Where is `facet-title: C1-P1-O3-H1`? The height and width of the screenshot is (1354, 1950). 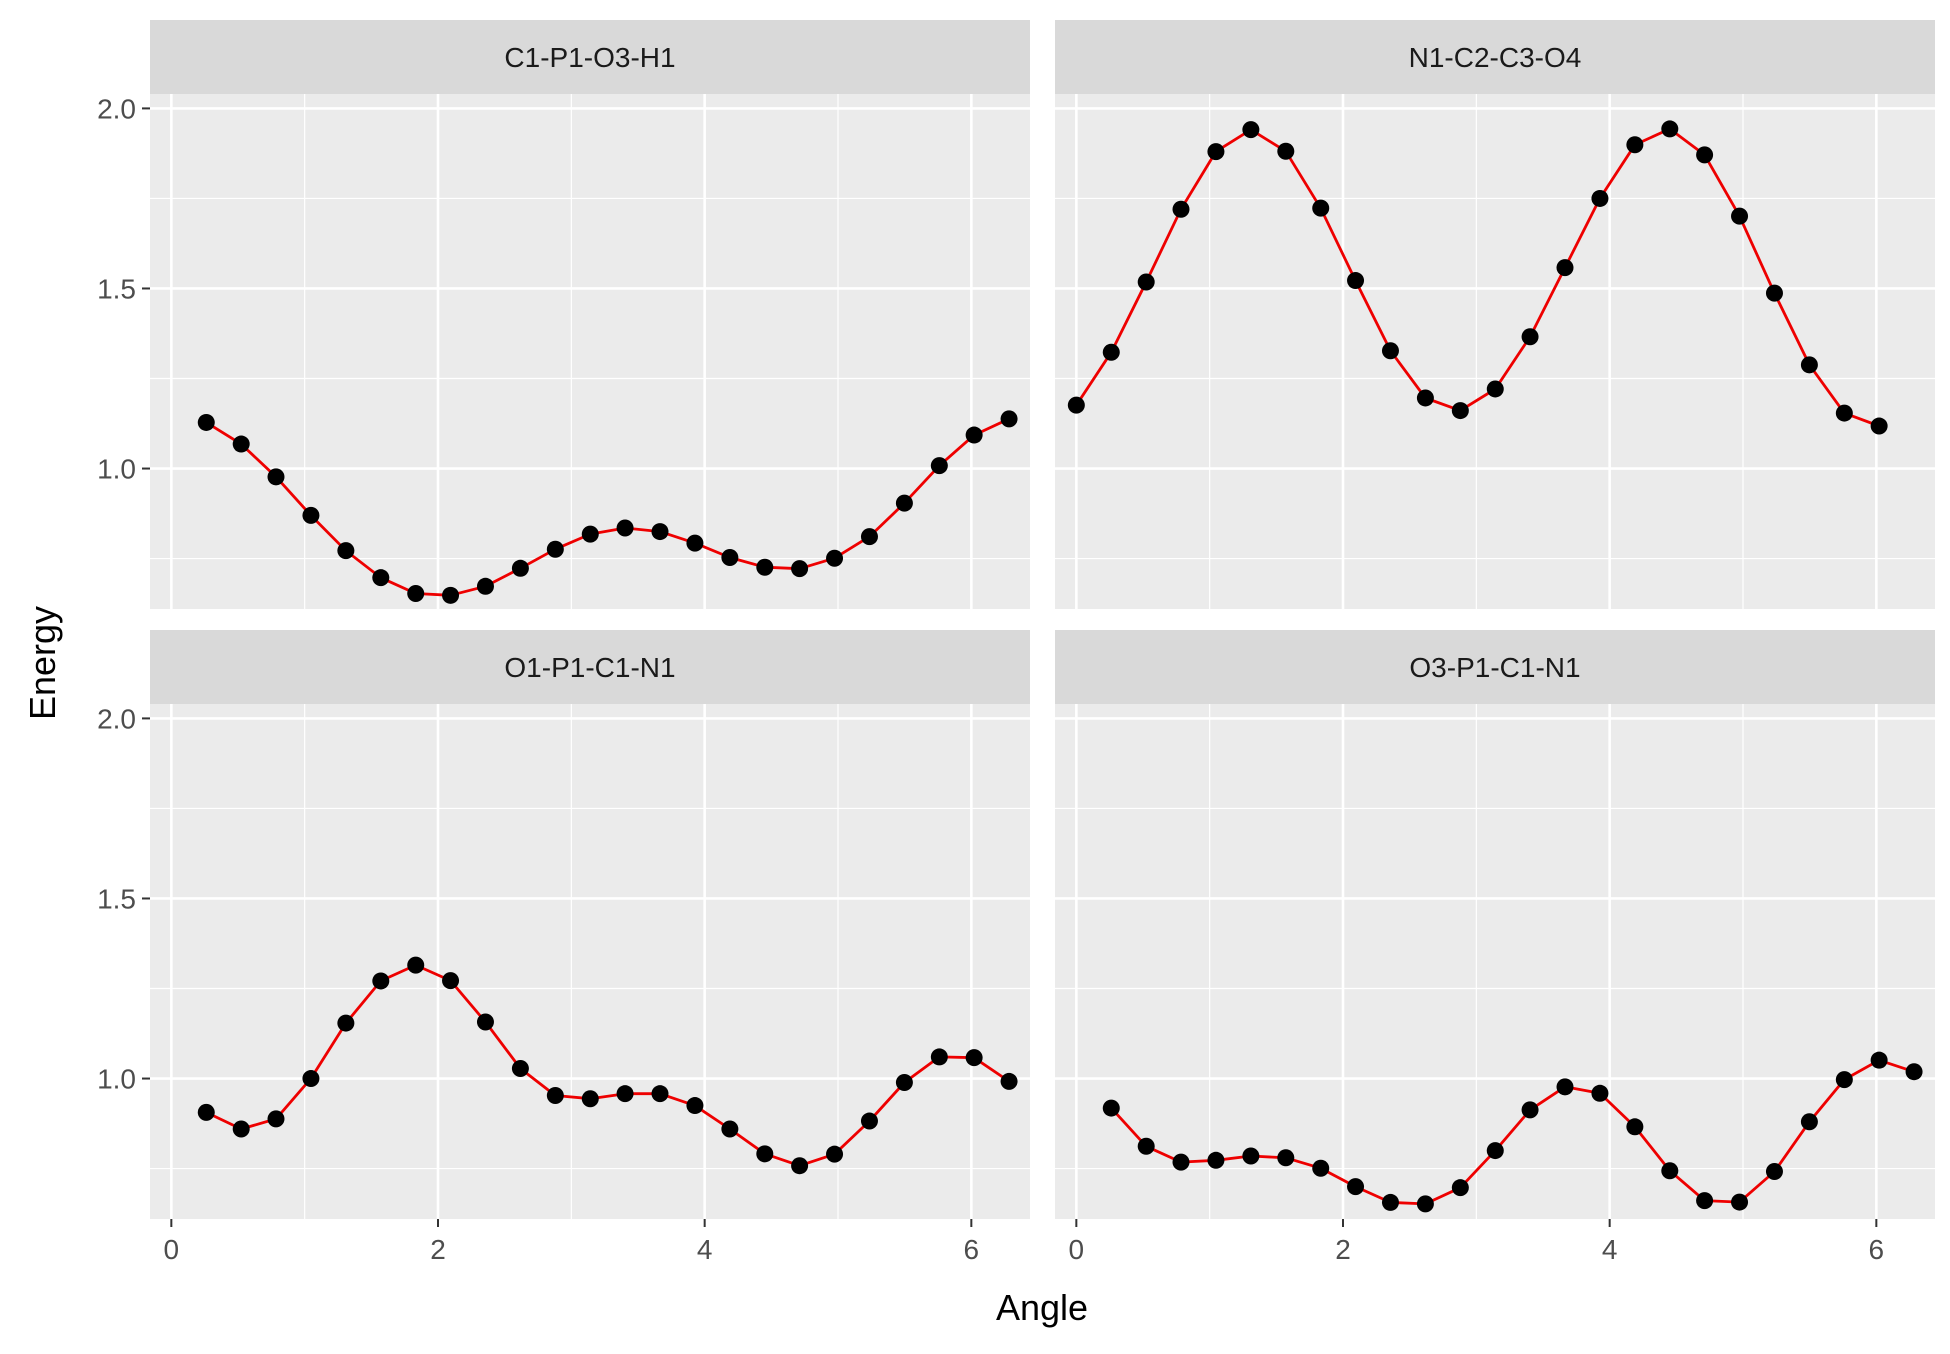 facet-title: C1-P1-O3-H1 is located at coordinates (589, 57).